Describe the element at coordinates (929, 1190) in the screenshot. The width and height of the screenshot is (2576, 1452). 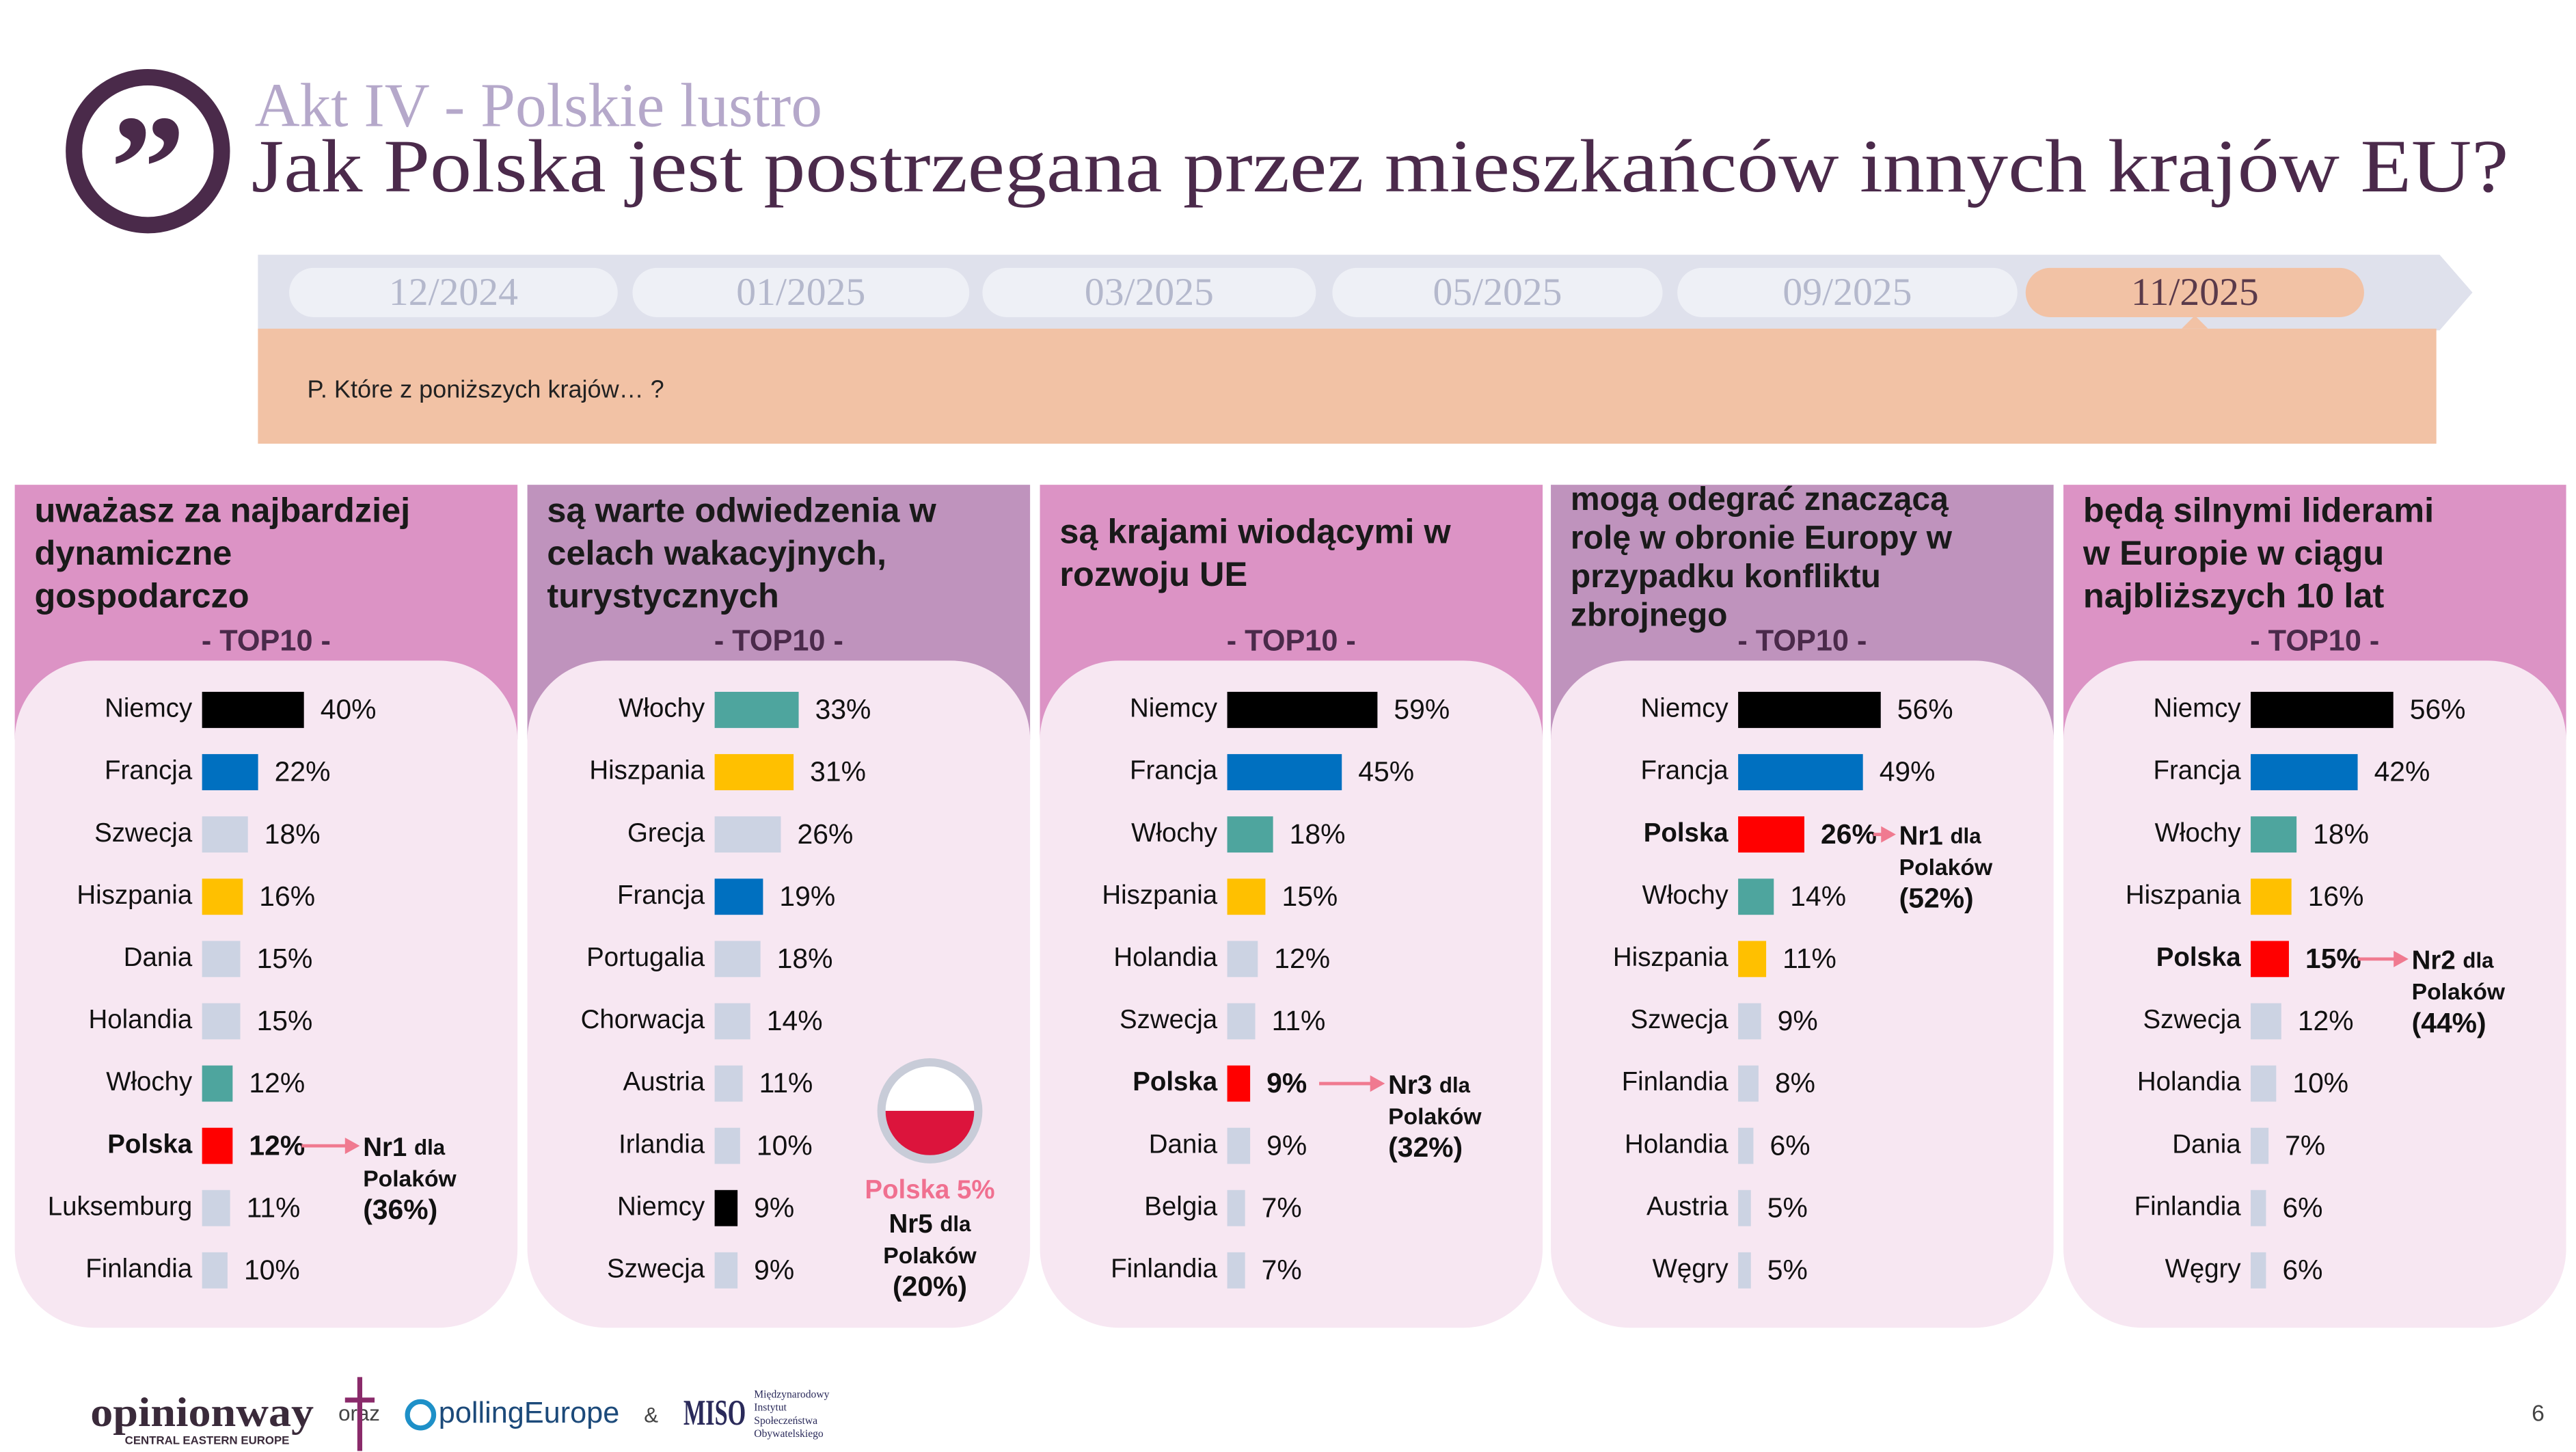
I see `callout: Polska 5%` at that location.